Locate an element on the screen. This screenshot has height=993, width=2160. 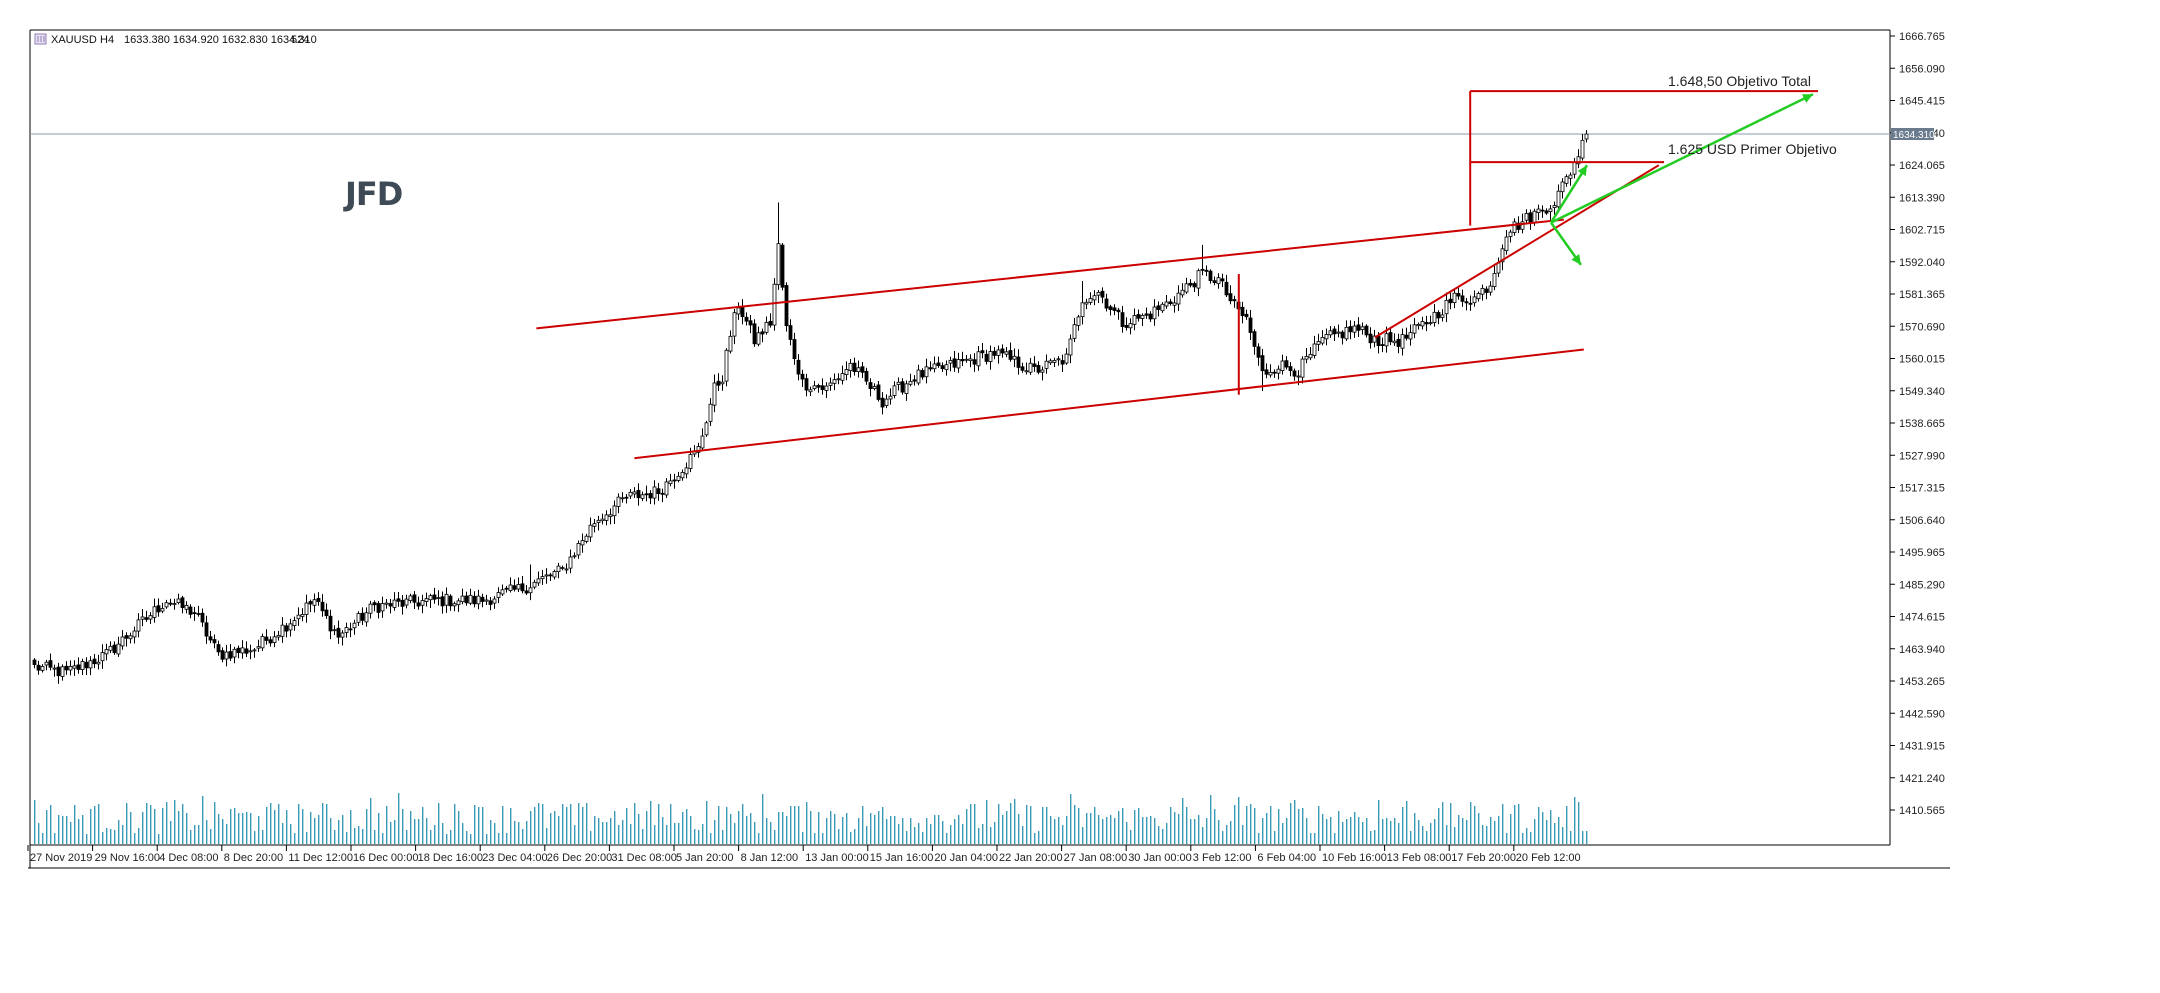
y-tick-label: 1453.265 is located at coordinates (1922, 682).